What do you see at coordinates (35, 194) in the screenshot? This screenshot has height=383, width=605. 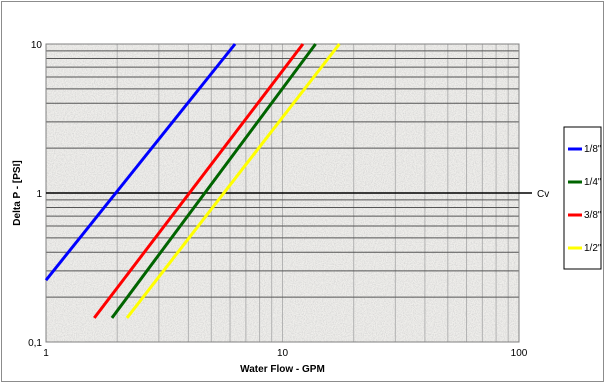 I see `y-tick-labels: 0,1 1 10` at bounding box center [35, 194].